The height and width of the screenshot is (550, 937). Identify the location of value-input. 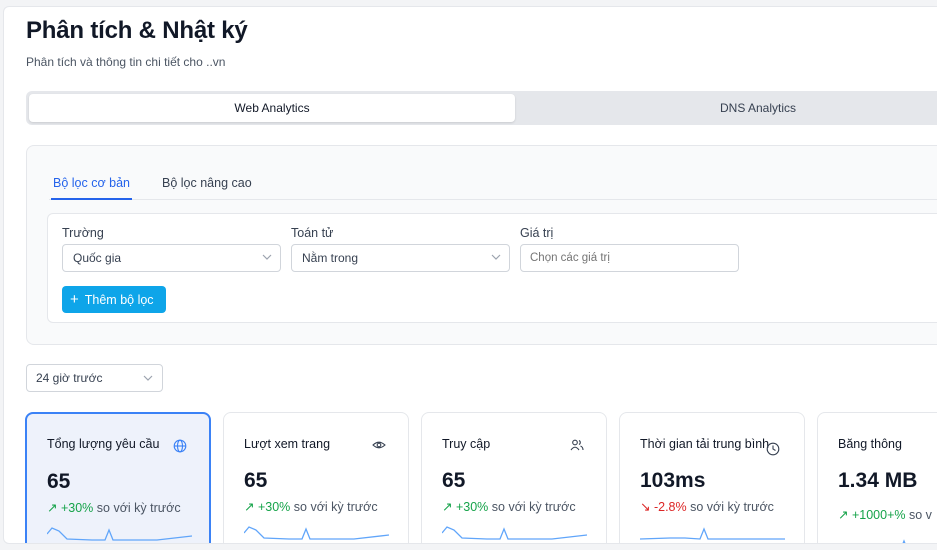
(629, 258).